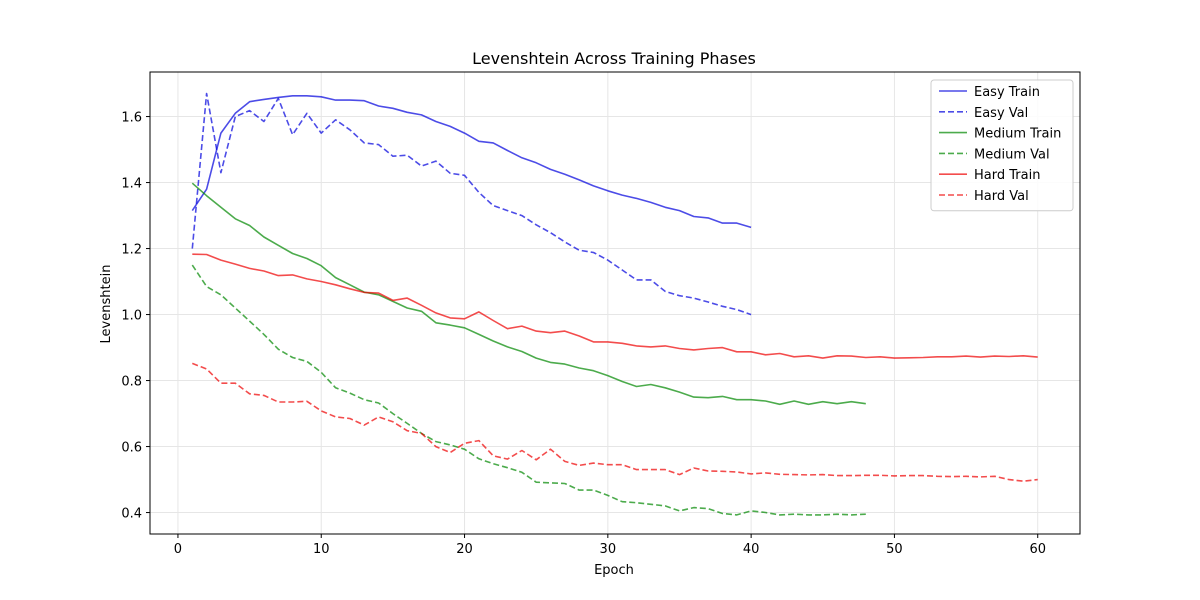 The width and height of the screenshot is (1200, 600). I want to click on x-axis-label: Epoch, so click(614, 570).